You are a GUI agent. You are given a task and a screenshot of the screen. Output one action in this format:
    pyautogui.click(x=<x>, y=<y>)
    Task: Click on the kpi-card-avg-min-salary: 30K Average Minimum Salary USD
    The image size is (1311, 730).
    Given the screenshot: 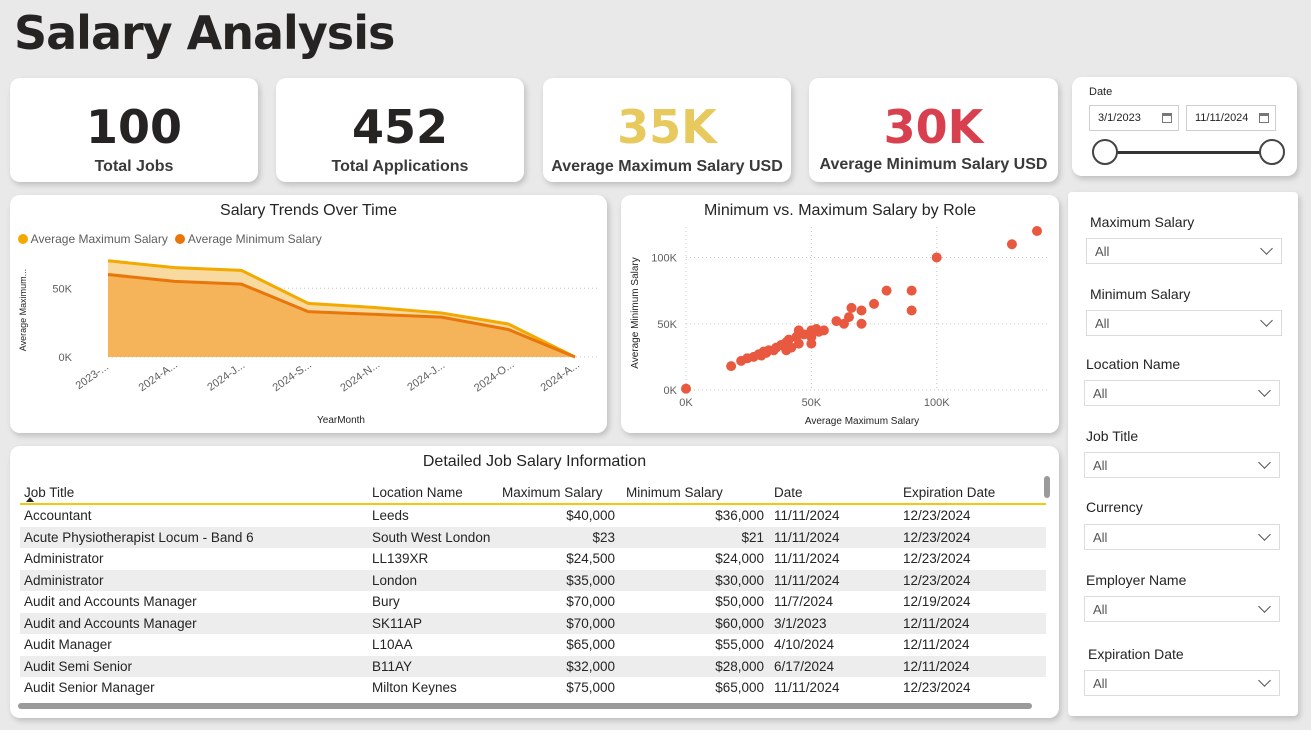 What is the action you would take?
    pyautogui.click(x=933, y=130)
    